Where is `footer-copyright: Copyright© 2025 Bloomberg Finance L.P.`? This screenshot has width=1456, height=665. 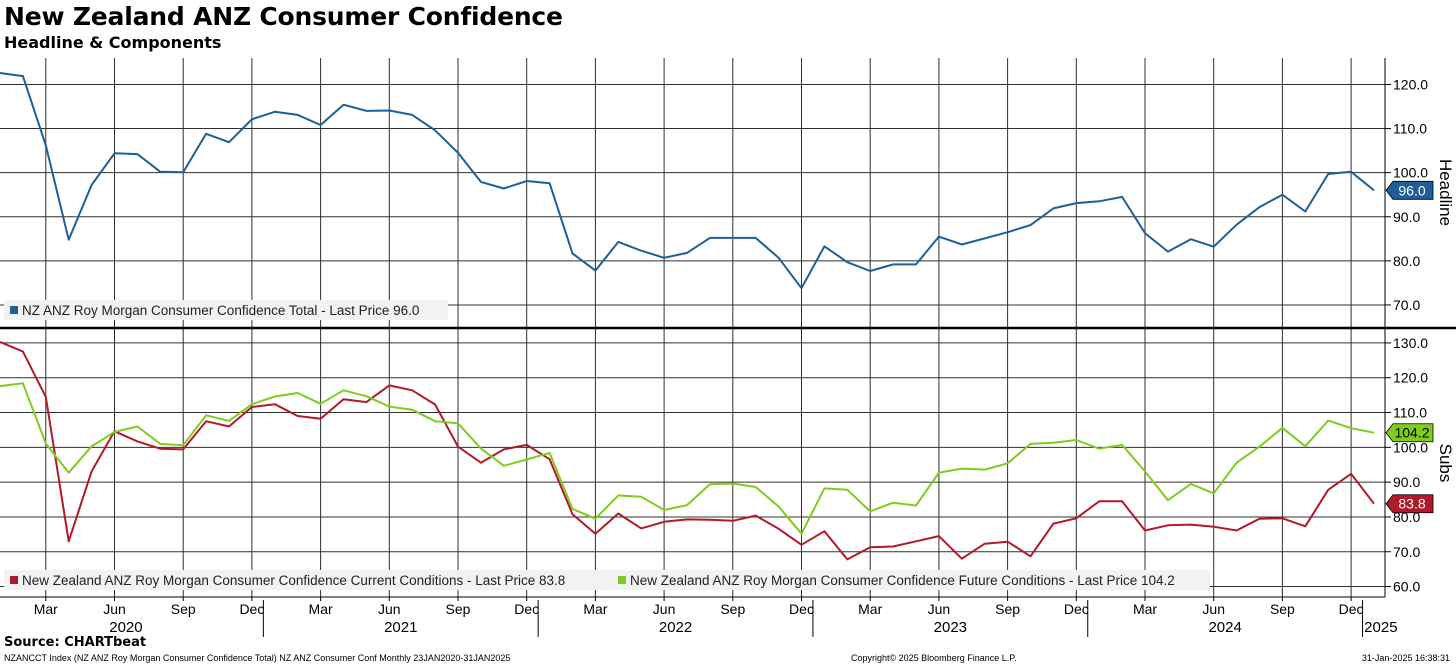 footer-copyright: Copyright© 2025 Bloomberg Finance L.P. is located at coordinates (934, 658).